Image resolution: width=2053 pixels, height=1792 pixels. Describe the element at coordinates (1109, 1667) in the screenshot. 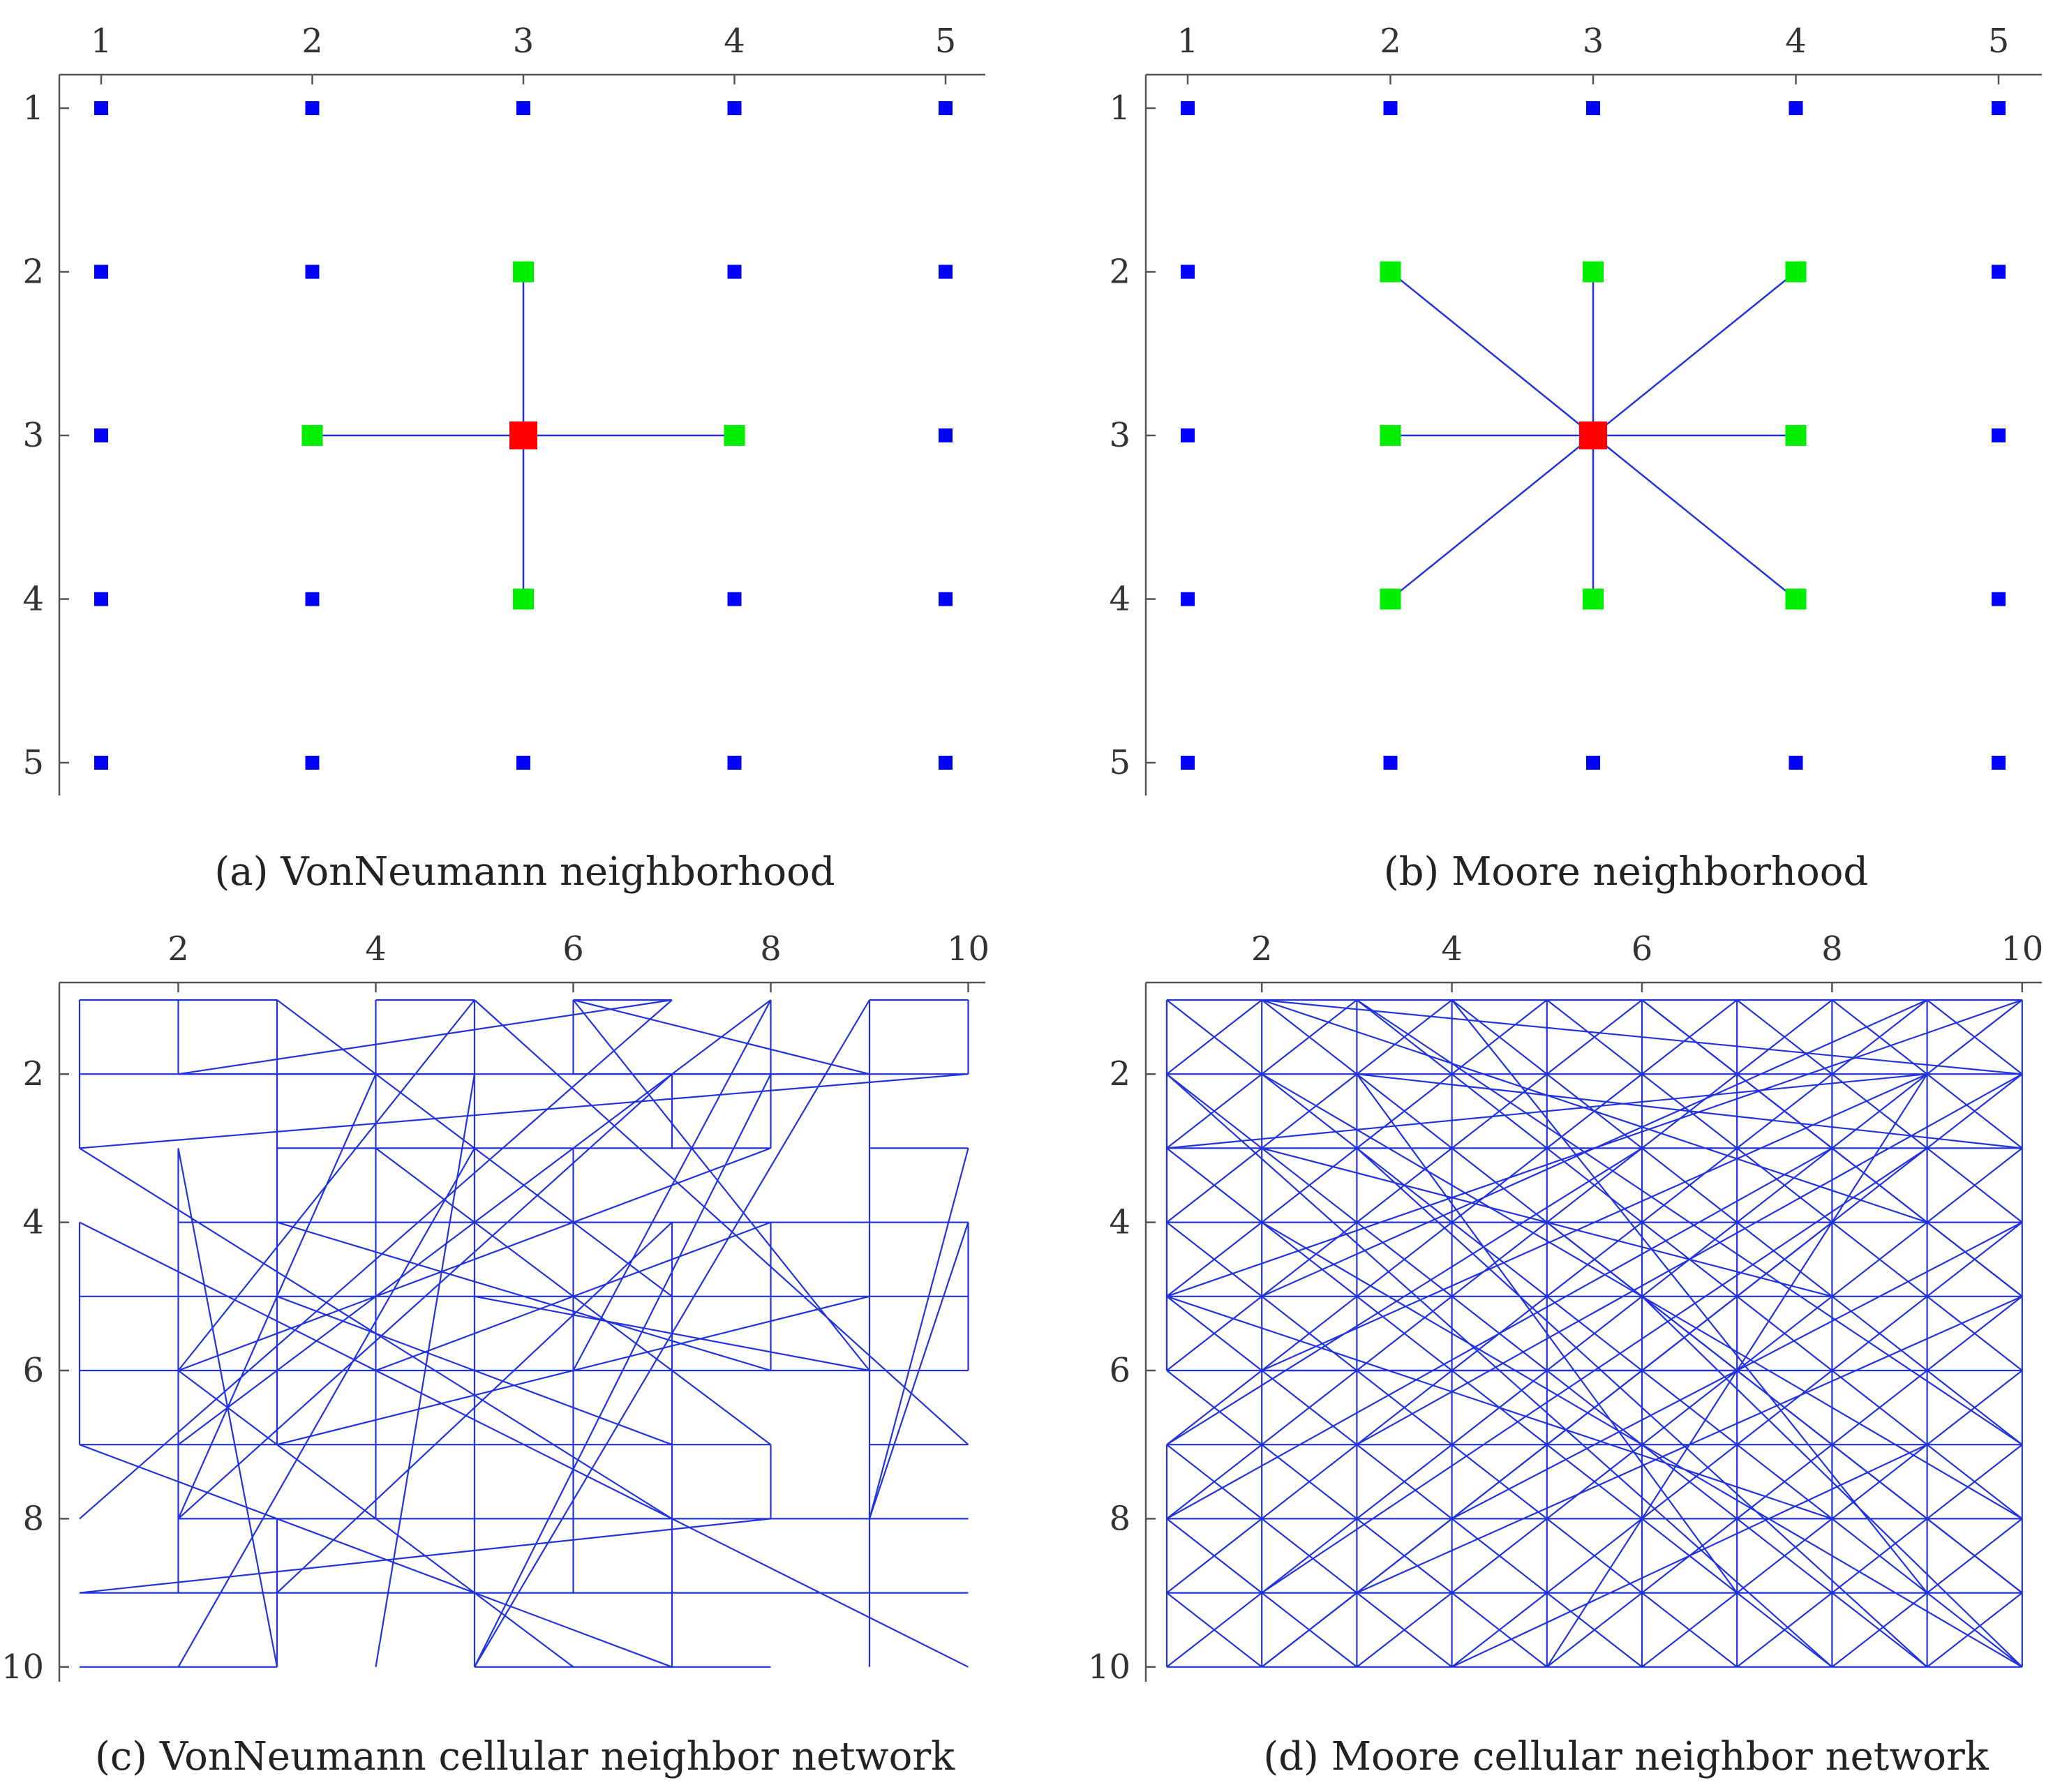

I see `y-tick-label: 10` at that location.